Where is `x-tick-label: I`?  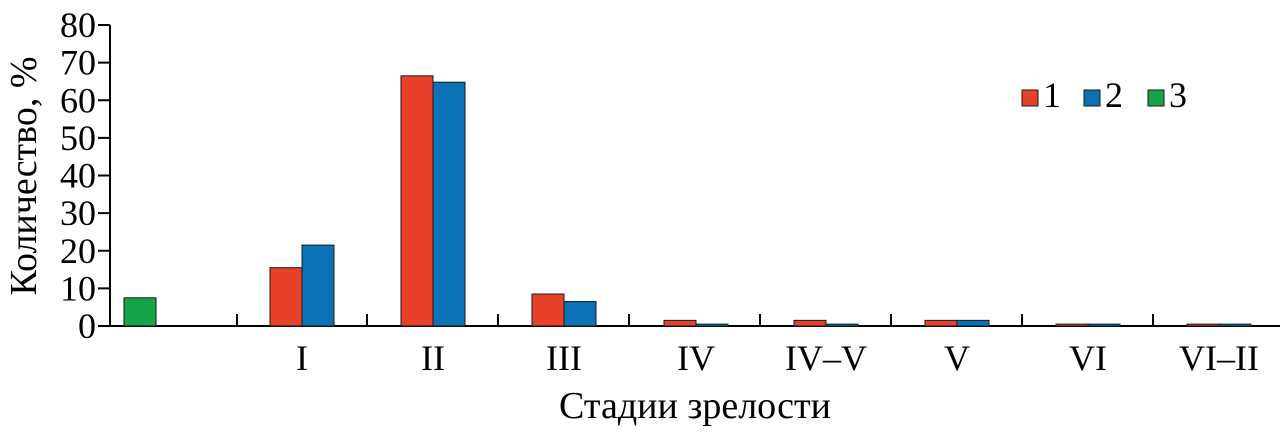 x-tick-label: I is located at coordinates (302, 358).